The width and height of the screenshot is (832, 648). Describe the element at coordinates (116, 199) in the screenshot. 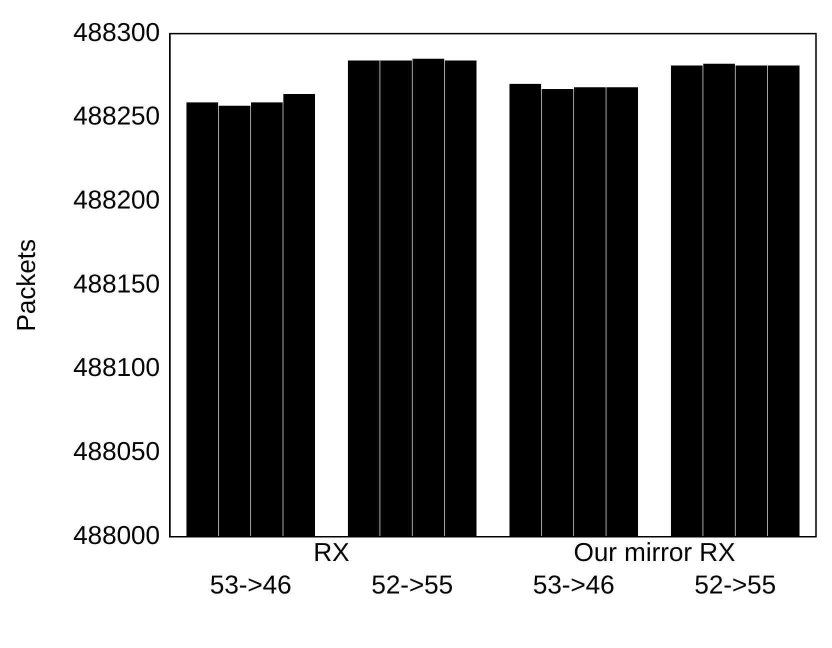

I see `y-tick-label: 488200` at that location.